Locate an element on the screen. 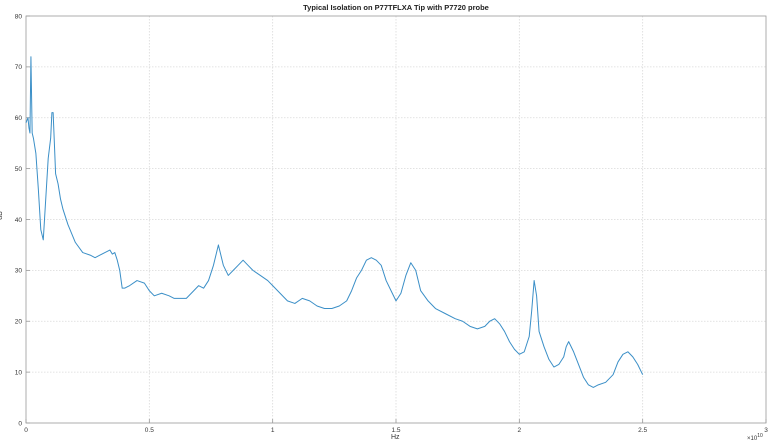  x-tick-label: 0.5 is located at coordinates (149, 430).